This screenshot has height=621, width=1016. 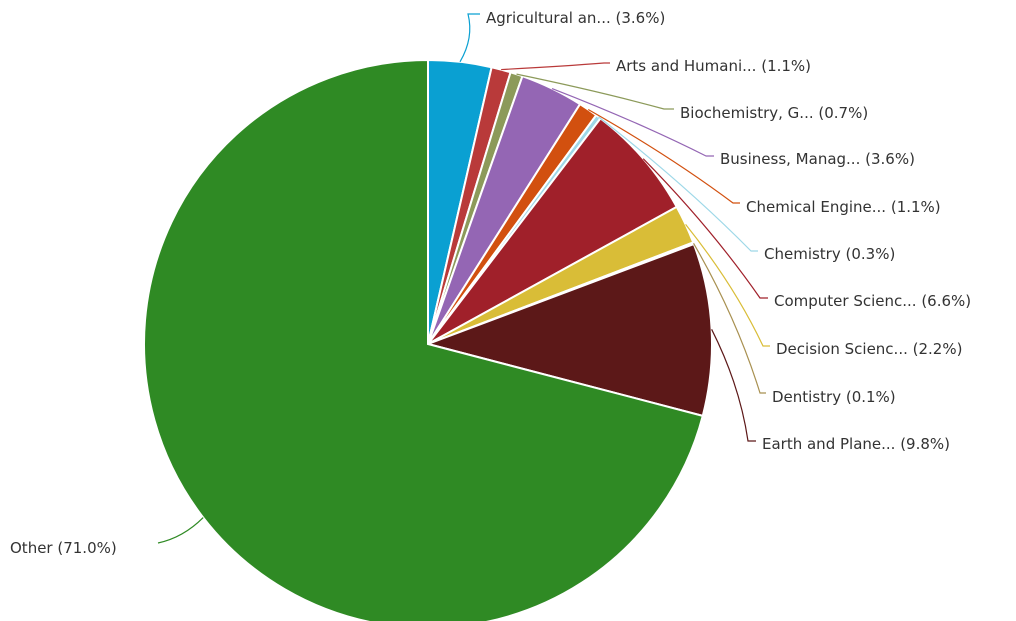 I want to click on slice-label-1: Agricultural an... (3.6%), so click(x=575, y=18).